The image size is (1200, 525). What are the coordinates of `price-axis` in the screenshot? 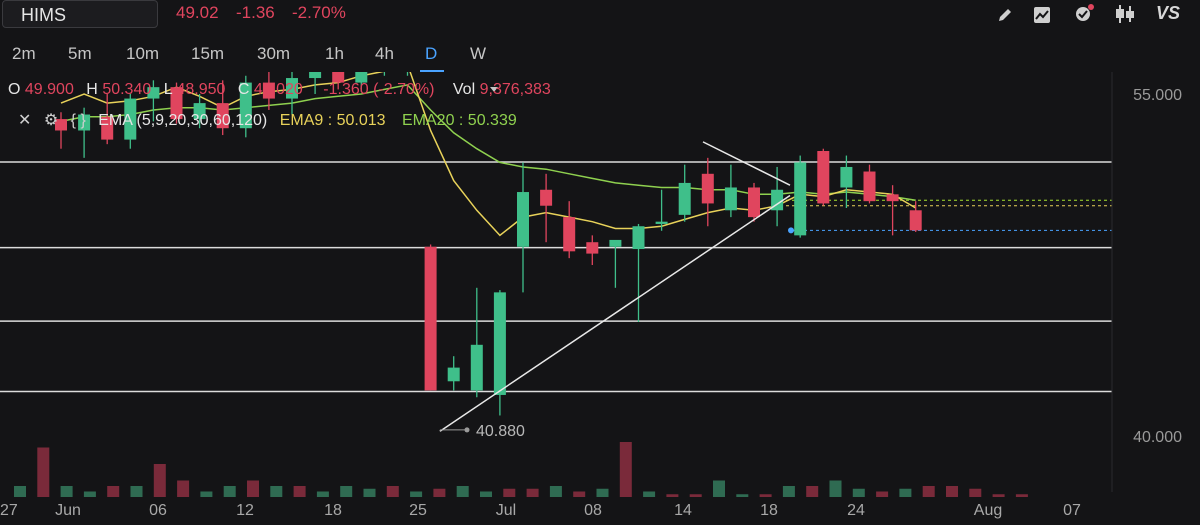 It's located at (1156, 282).